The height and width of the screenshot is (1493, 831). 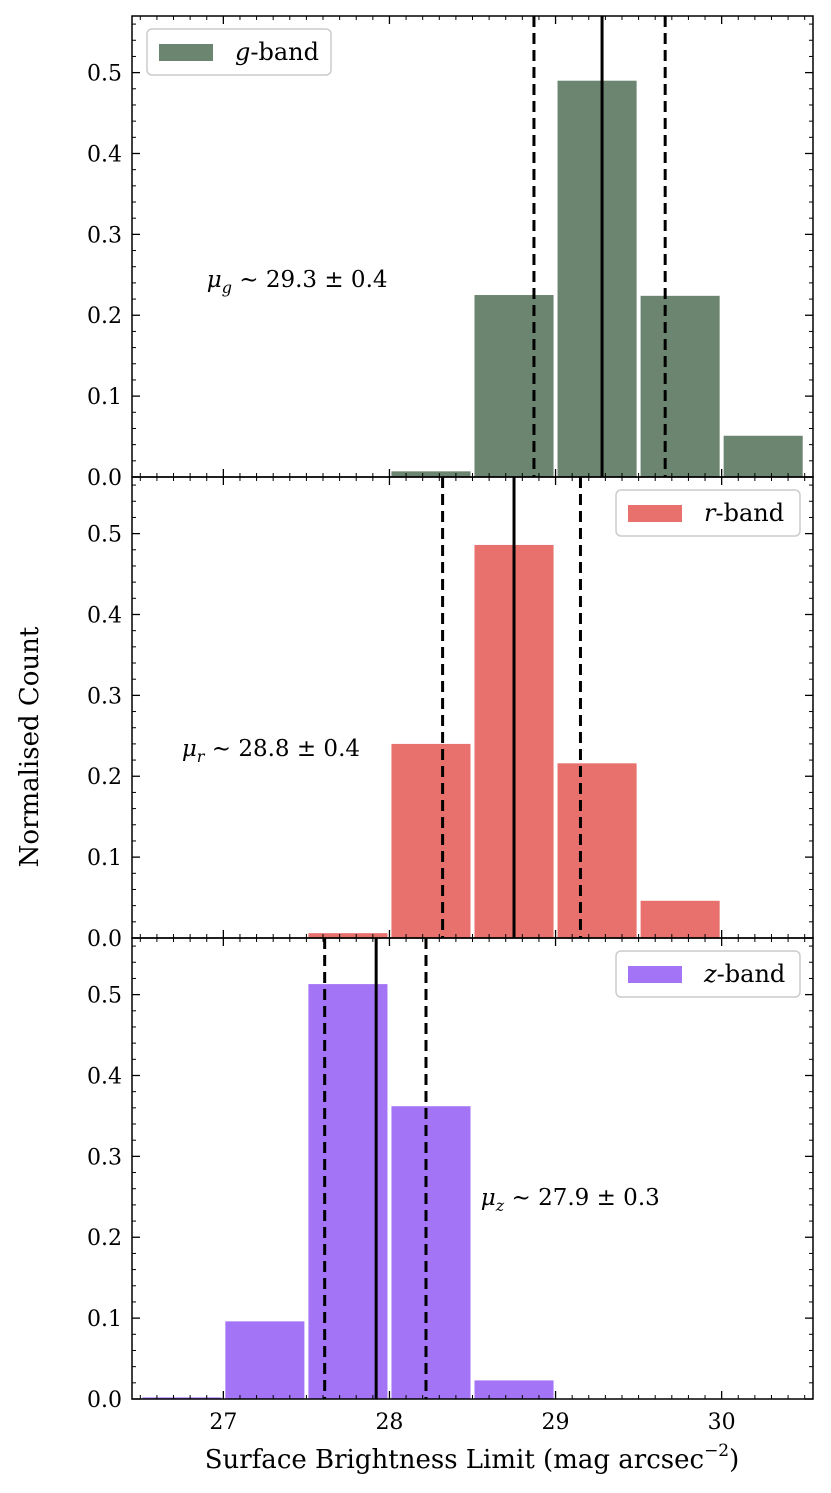 I want to click on g-band-ytick-label-3: 0.3, so click(x=104, y=235).